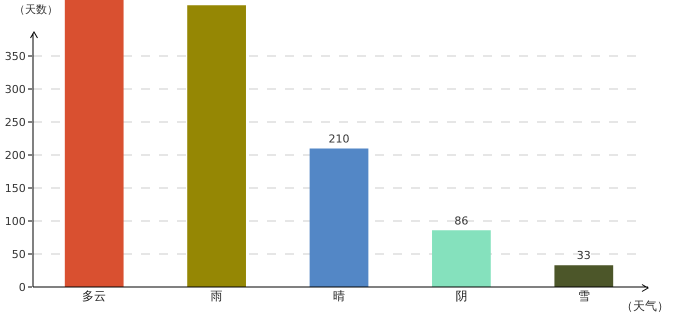  I want to click on y-tick-label: 0, so click(22, 287).